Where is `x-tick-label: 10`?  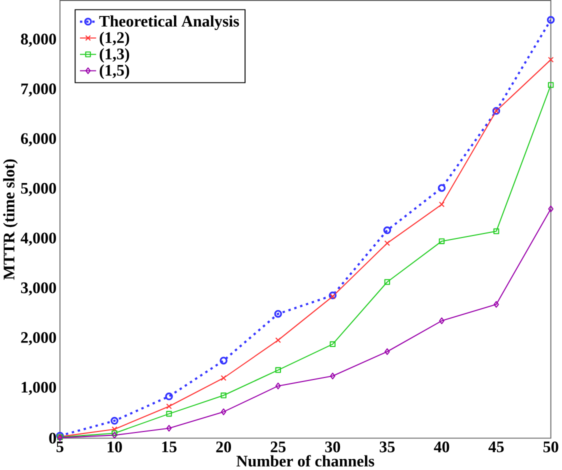
x-tick-label: 10 is located at coordinates (115, 447).